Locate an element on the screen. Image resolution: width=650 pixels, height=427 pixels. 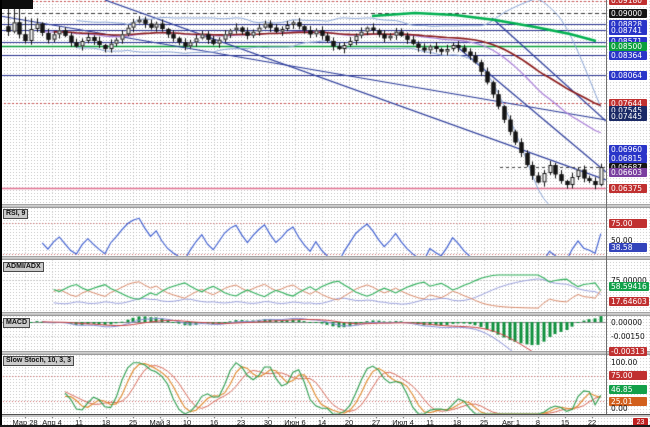
scale-value-label: 0.07644 is located at coordinates (628, 103).